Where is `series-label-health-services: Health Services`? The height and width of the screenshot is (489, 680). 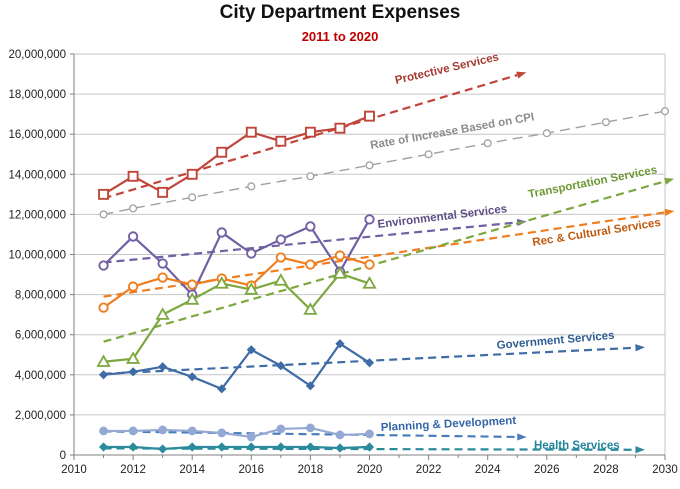
series-label-health-services: Health Services is located at coordinates (577, 446).